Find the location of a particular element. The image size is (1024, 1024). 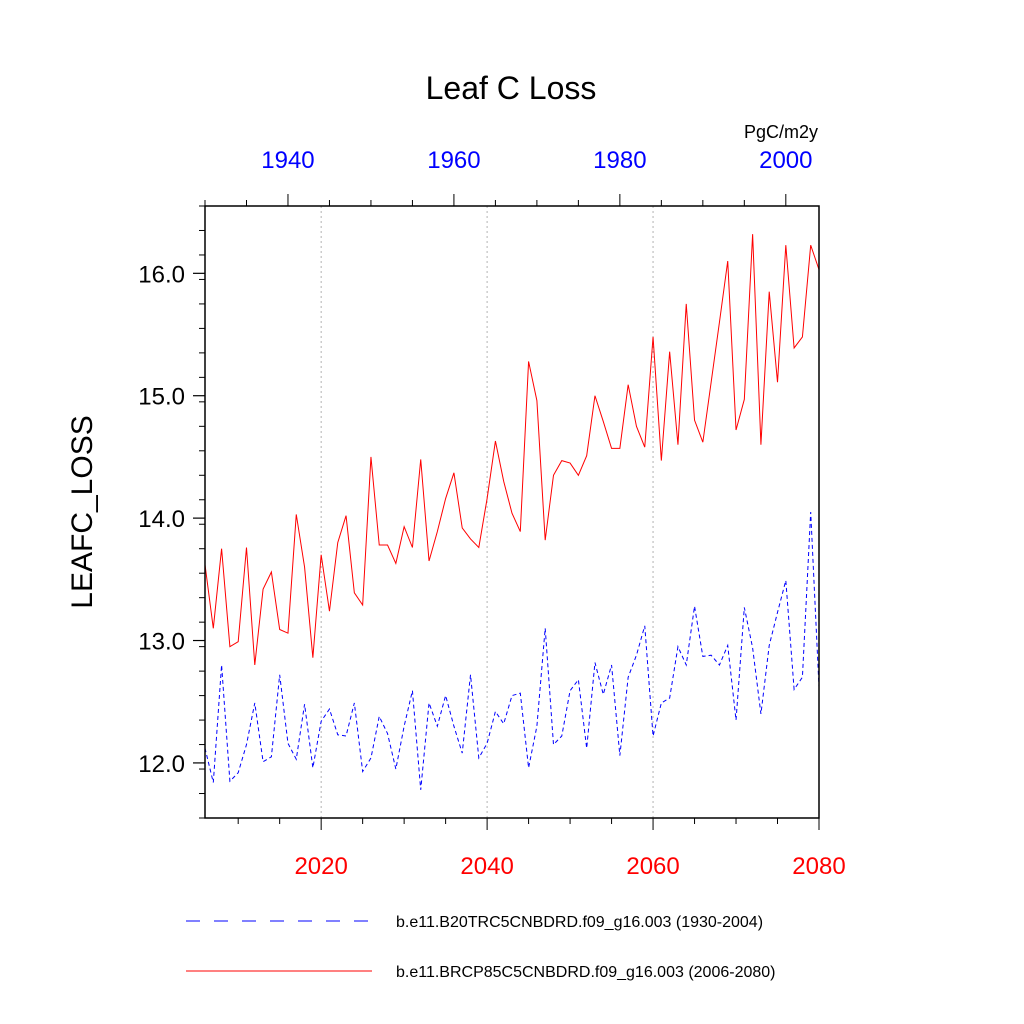

x-bottom-tick-label: 2040 is located at coordinates (486, 866).